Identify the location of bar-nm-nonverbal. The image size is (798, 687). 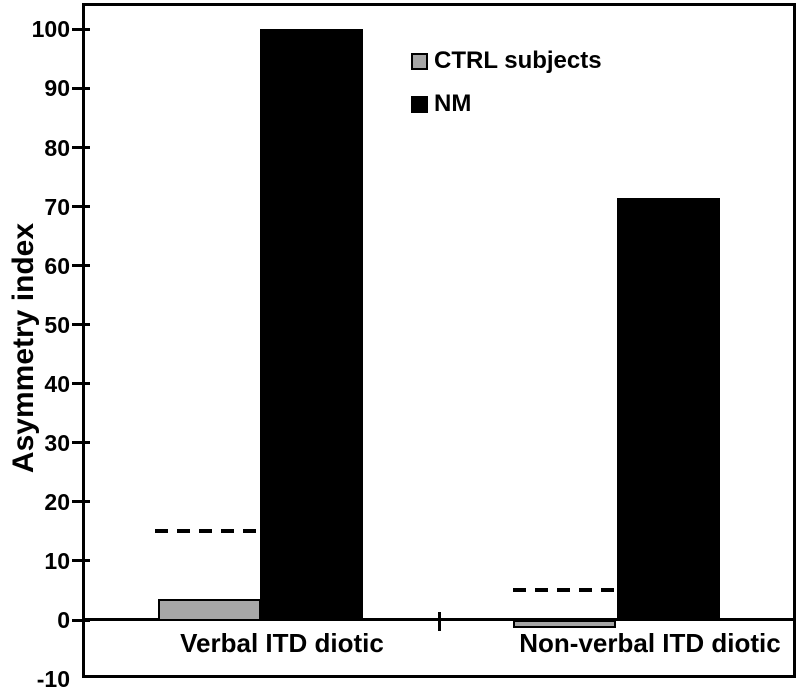
(668, 409).